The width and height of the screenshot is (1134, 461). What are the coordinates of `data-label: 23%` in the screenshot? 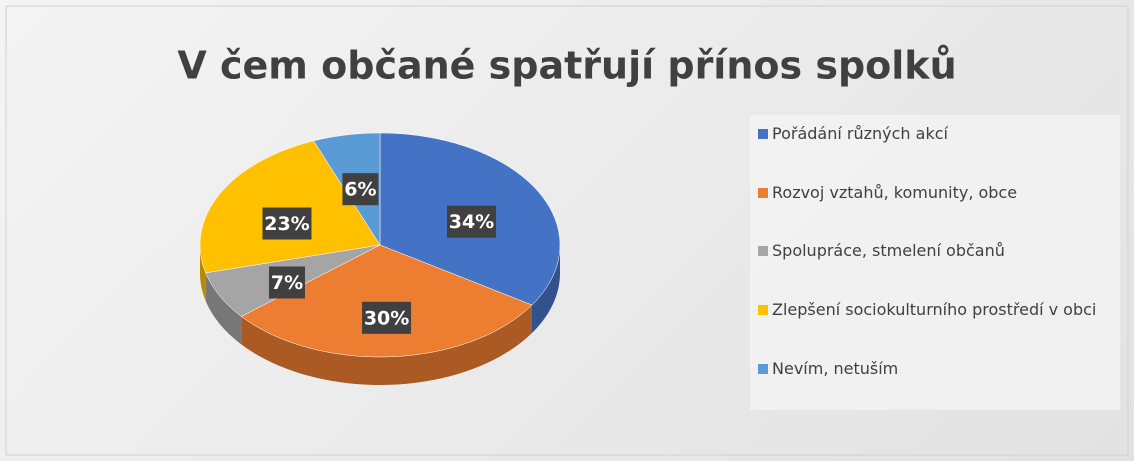 It's located at (286, 224).